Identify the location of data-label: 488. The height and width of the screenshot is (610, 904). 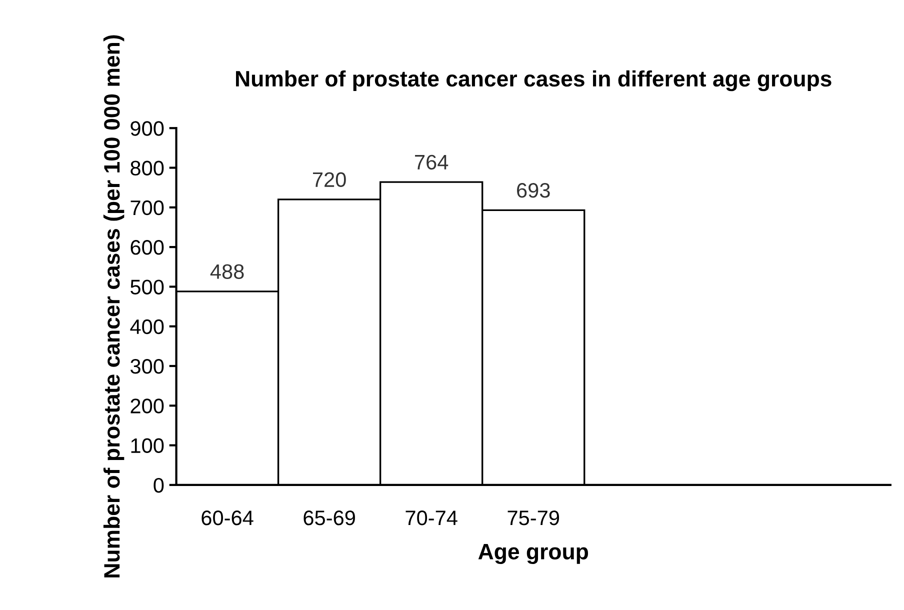
(227, 272).